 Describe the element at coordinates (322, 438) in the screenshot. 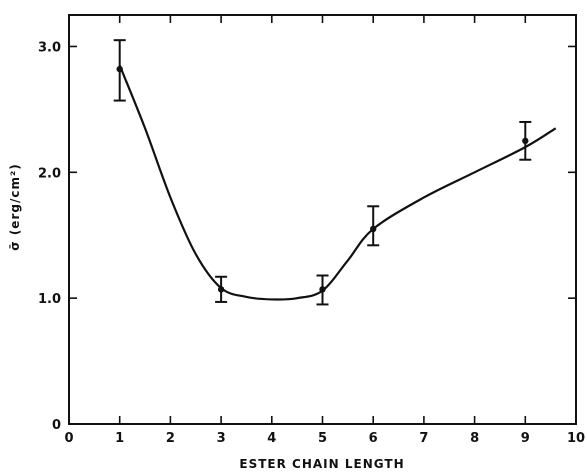

I see `x-tick-label: 5` at that location.